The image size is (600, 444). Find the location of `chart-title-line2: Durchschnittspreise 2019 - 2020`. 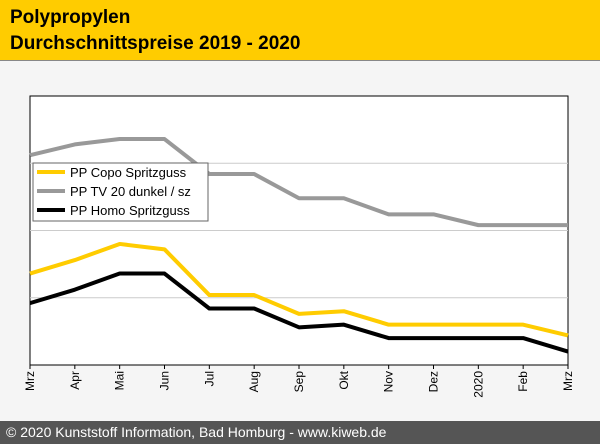

chart-title-line2: Durchschnittspreise 2019 - 2020 is located at coordinates (155, 43).